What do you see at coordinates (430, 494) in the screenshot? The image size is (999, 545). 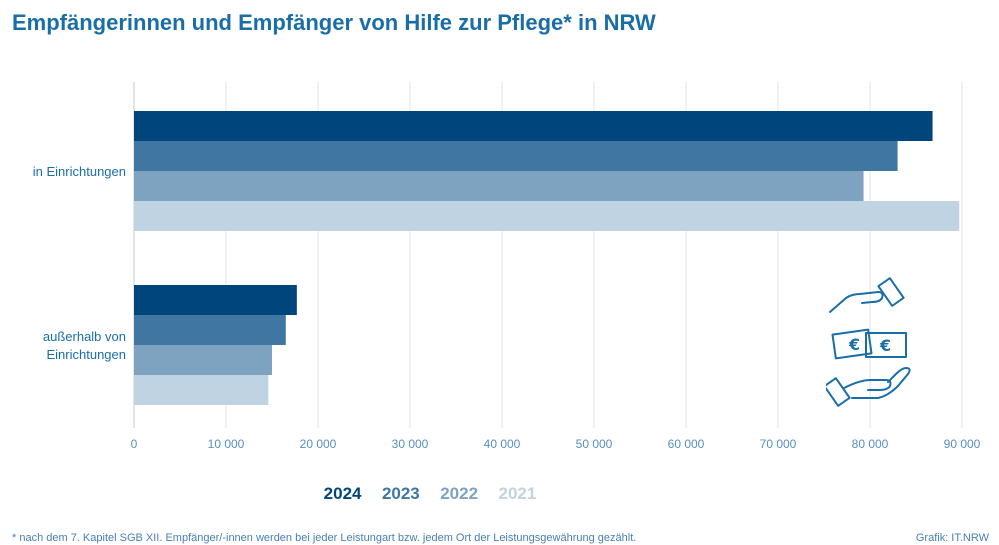 I see `legend: 2024 2023 2022 2021` at bounding box center [430, 494].